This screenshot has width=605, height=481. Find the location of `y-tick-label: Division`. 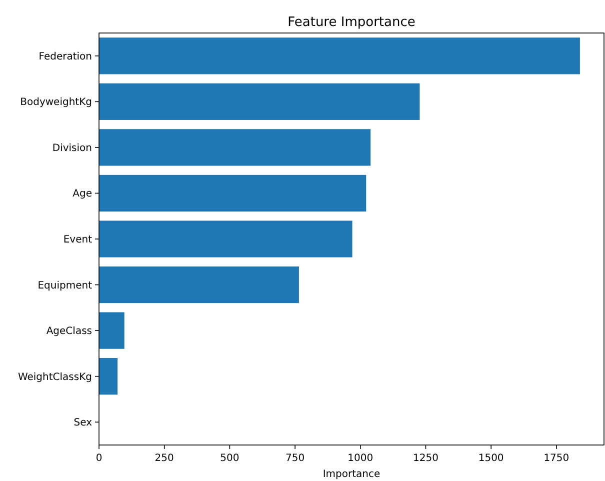

y-tick-label: Division is located at coordinates (72, 148).